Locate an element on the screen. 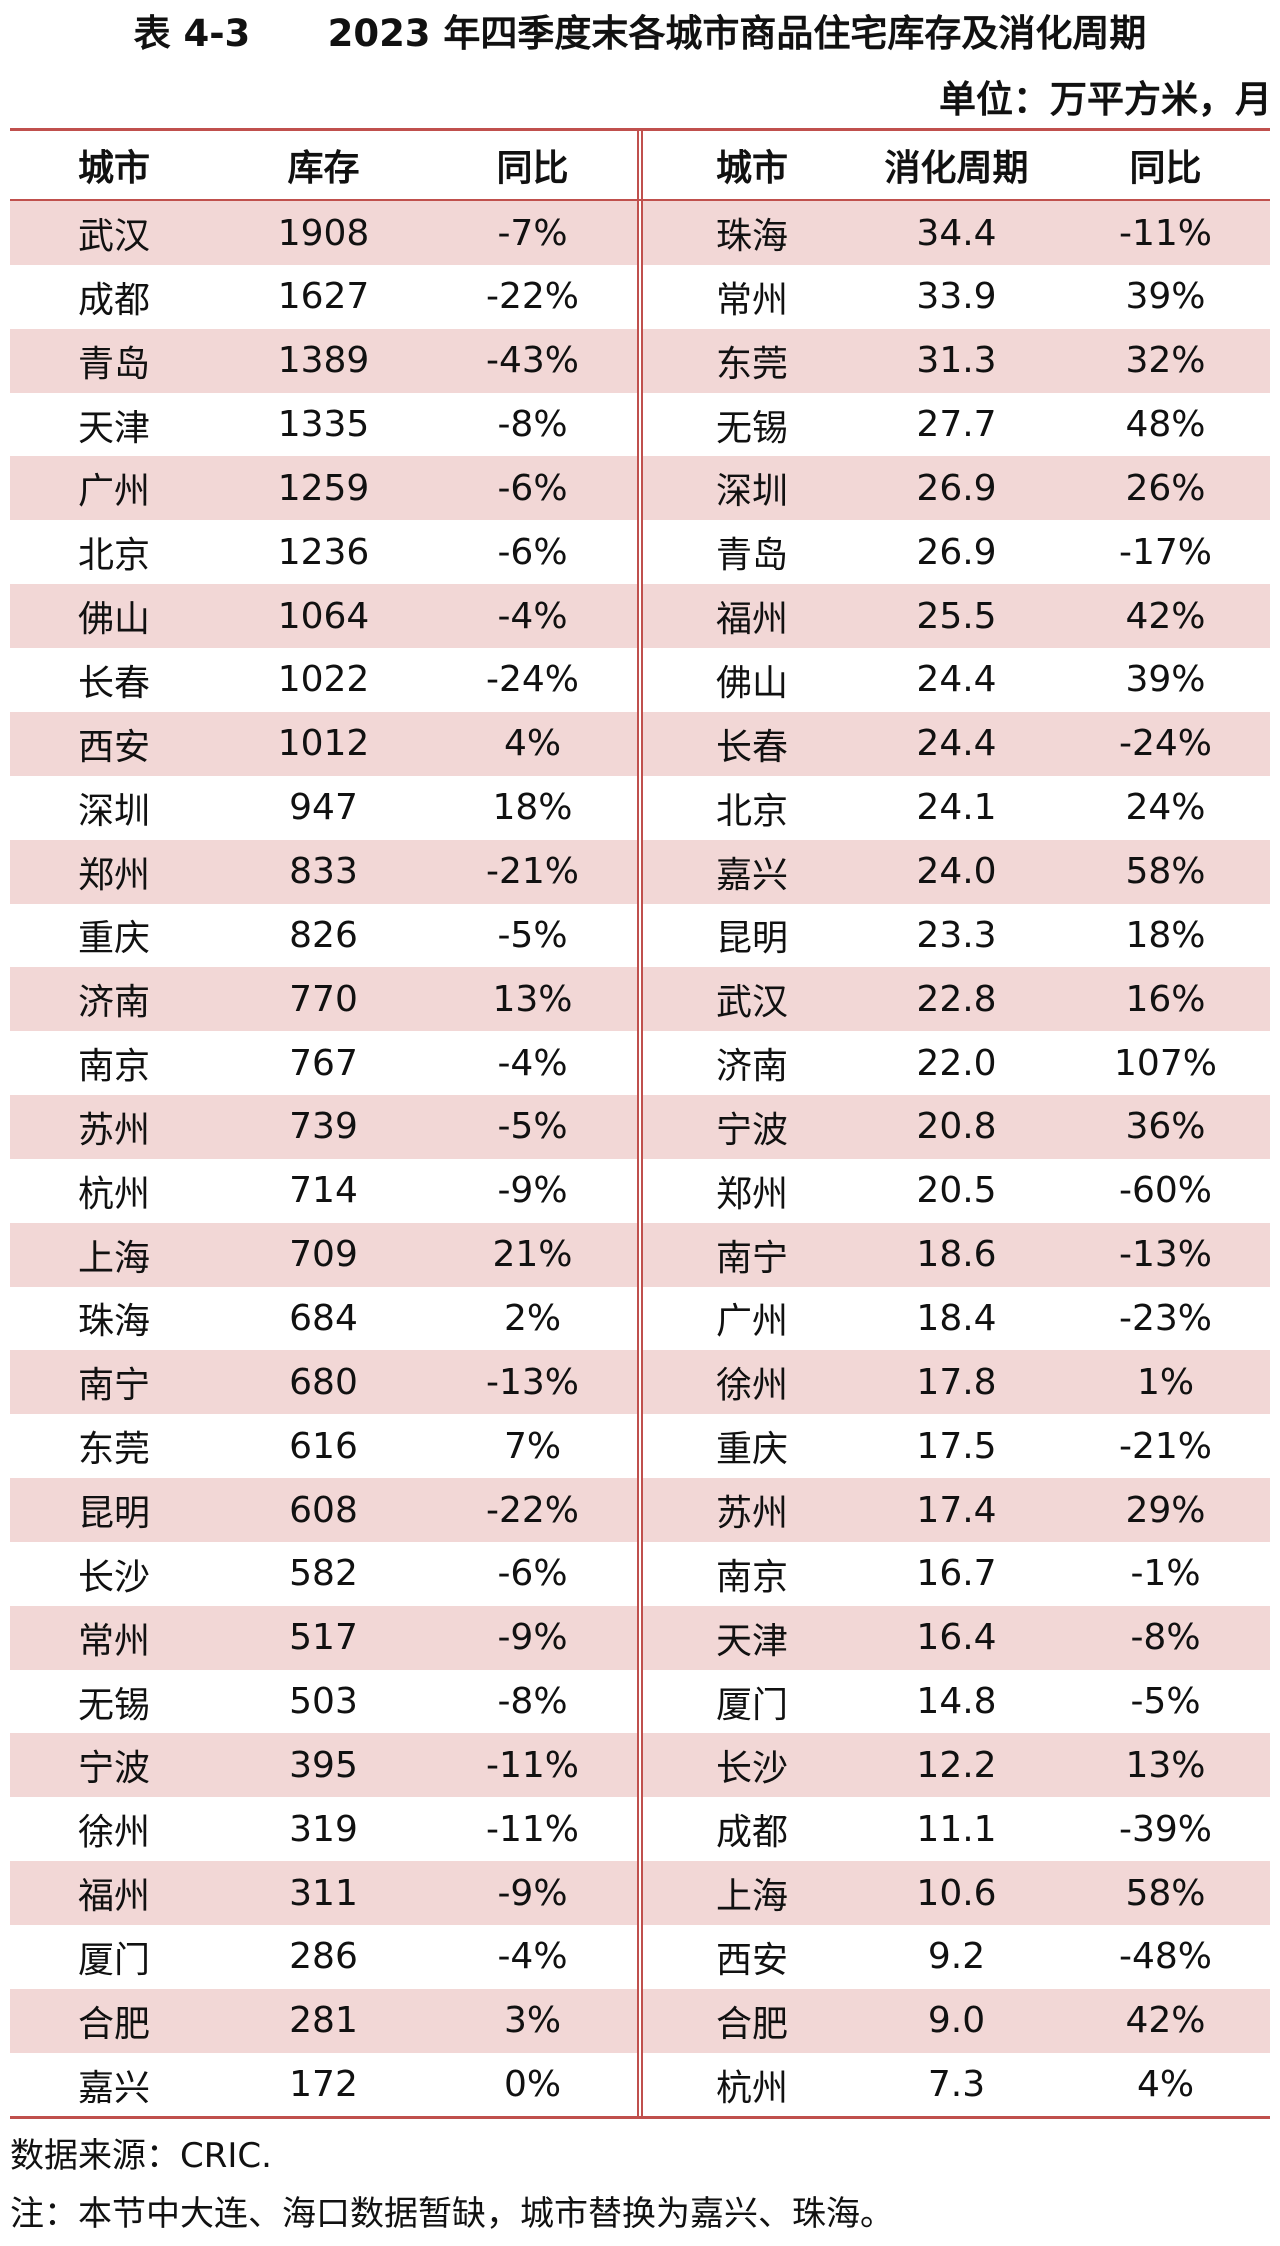 This screenshot has width=1280, height=2246. inventory-cell: 281 is located at coordinates (323, 2021).